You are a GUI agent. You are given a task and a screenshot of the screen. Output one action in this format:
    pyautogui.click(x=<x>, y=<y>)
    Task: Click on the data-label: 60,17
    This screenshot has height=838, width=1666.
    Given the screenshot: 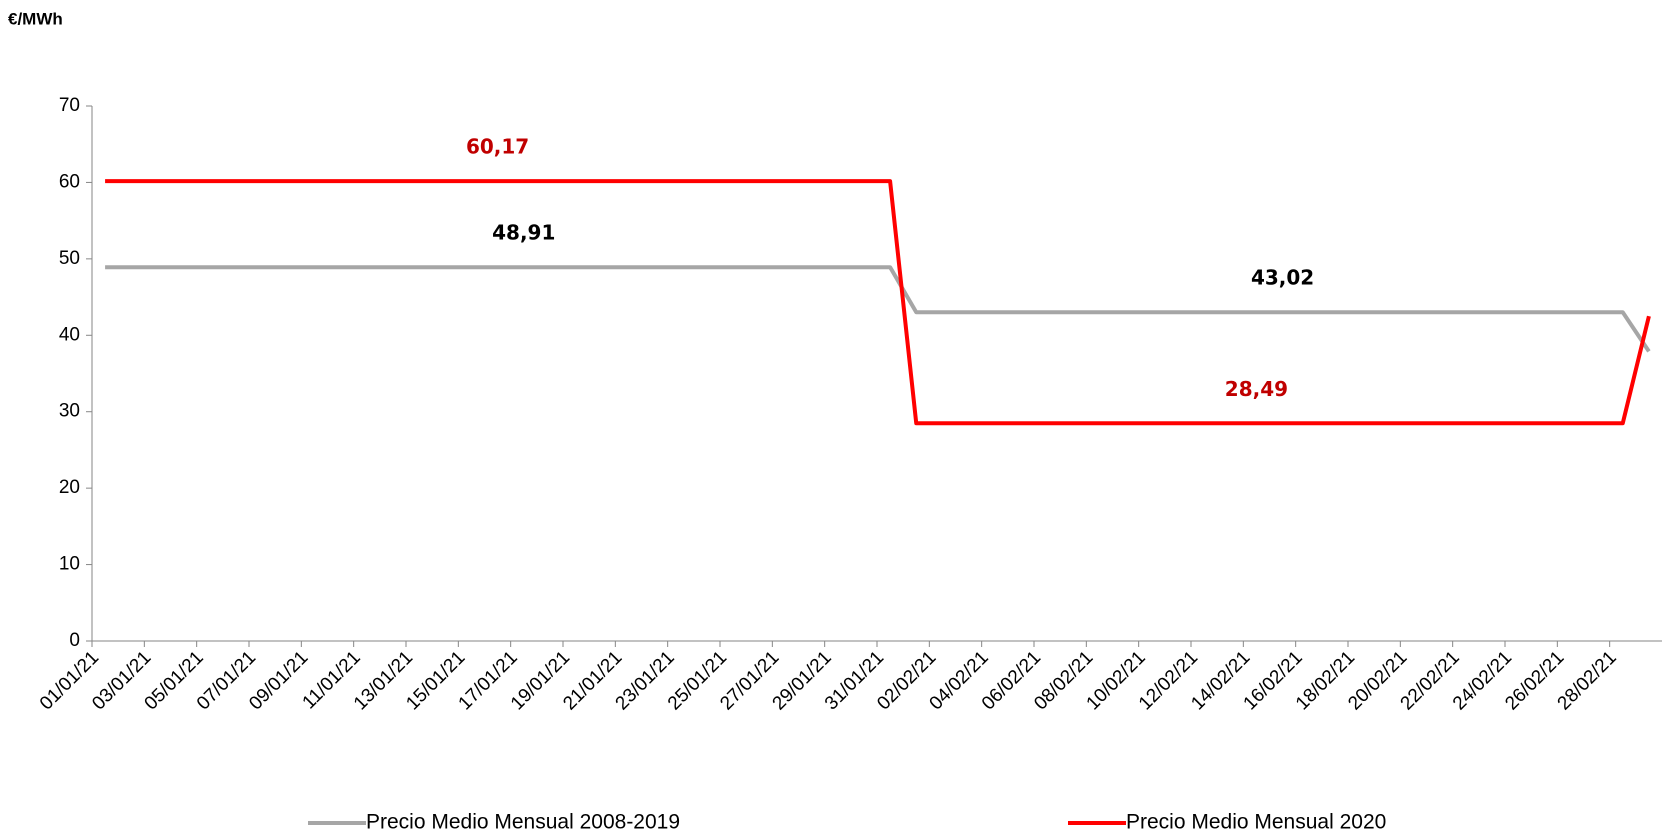 What is the action you would take?
    pyautogui.click(x=497, y=147)
    